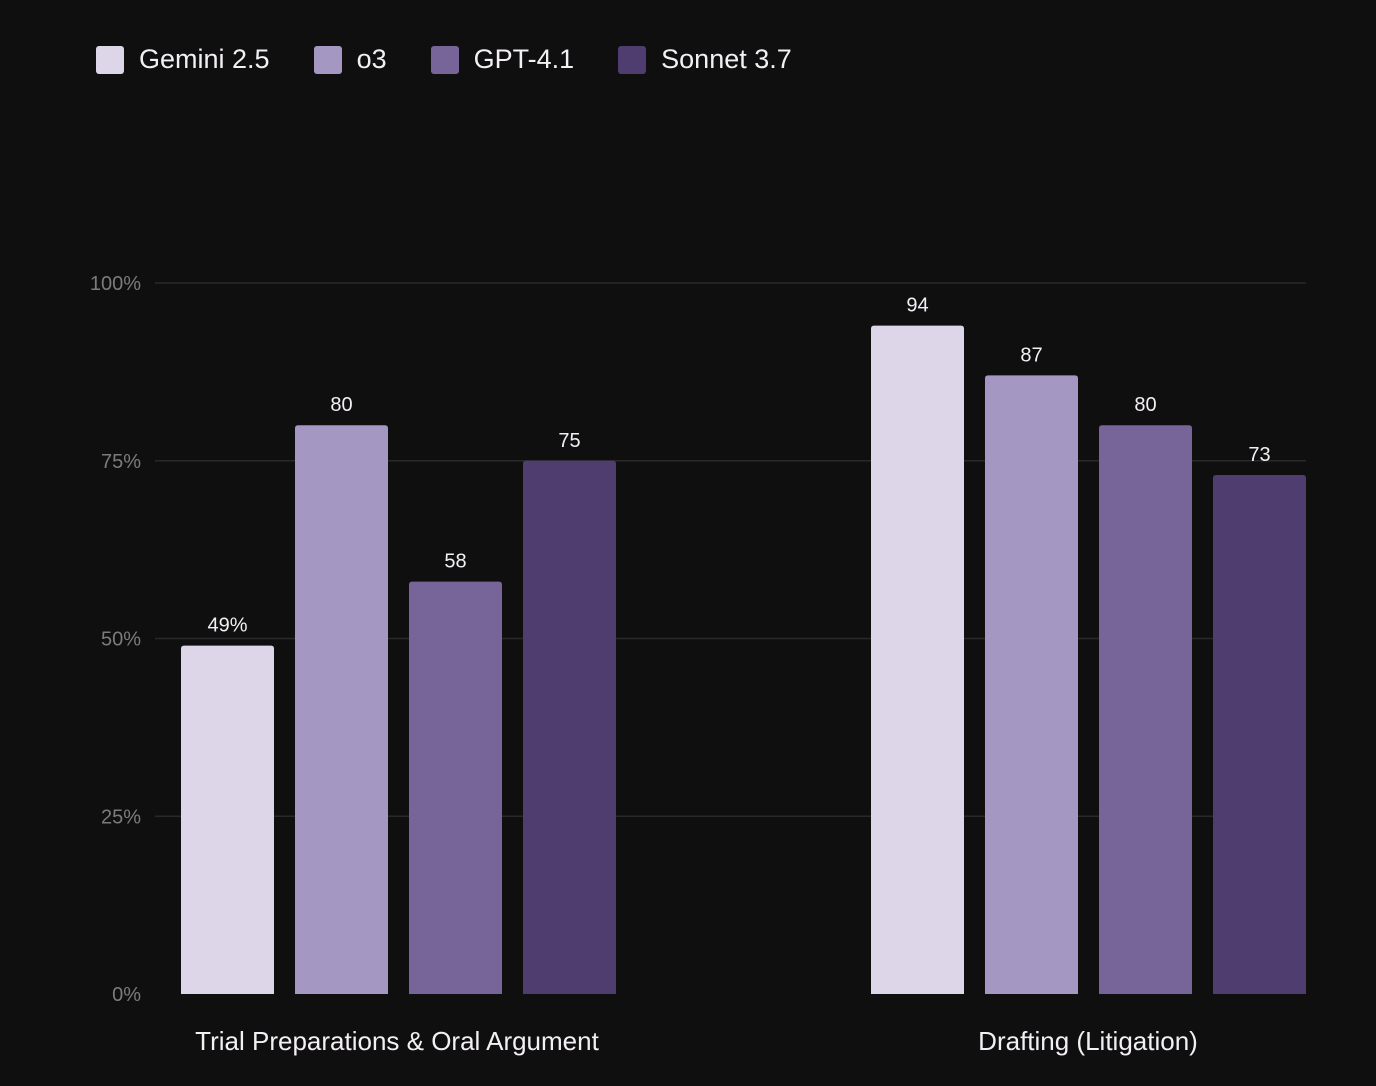  What do you see at coordinates (1145, 709) in the screenshot?
I see `bar-gpt-4-1-cat1` at bounding box center [1145, 709].